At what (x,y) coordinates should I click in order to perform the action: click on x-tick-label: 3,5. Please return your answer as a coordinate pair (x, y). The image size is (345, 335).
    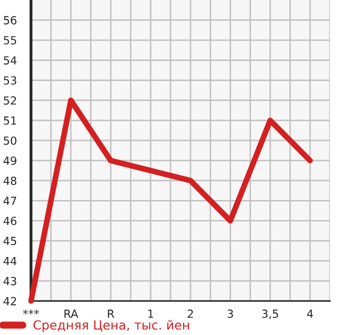
    Looking at the image, I should click on (270, 315).